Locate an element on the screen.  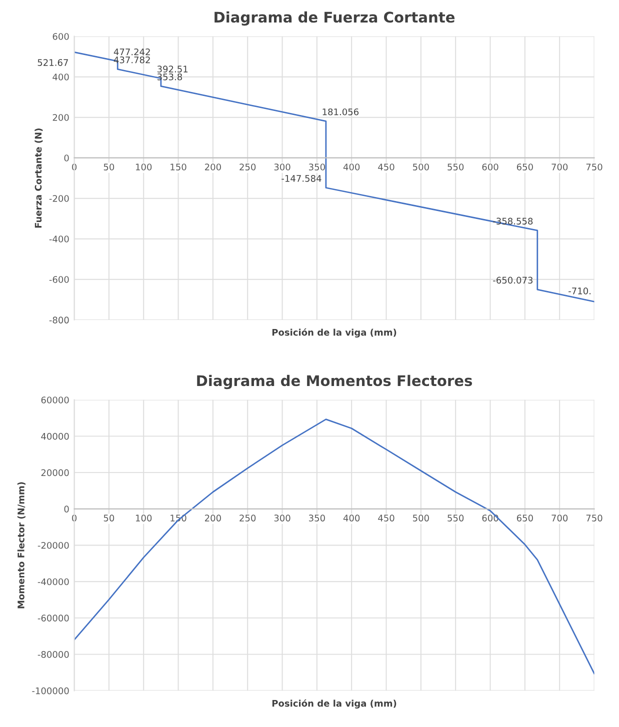
y-axis-title: Fuerza Cortante (N) is located at coordinates (38, 178).